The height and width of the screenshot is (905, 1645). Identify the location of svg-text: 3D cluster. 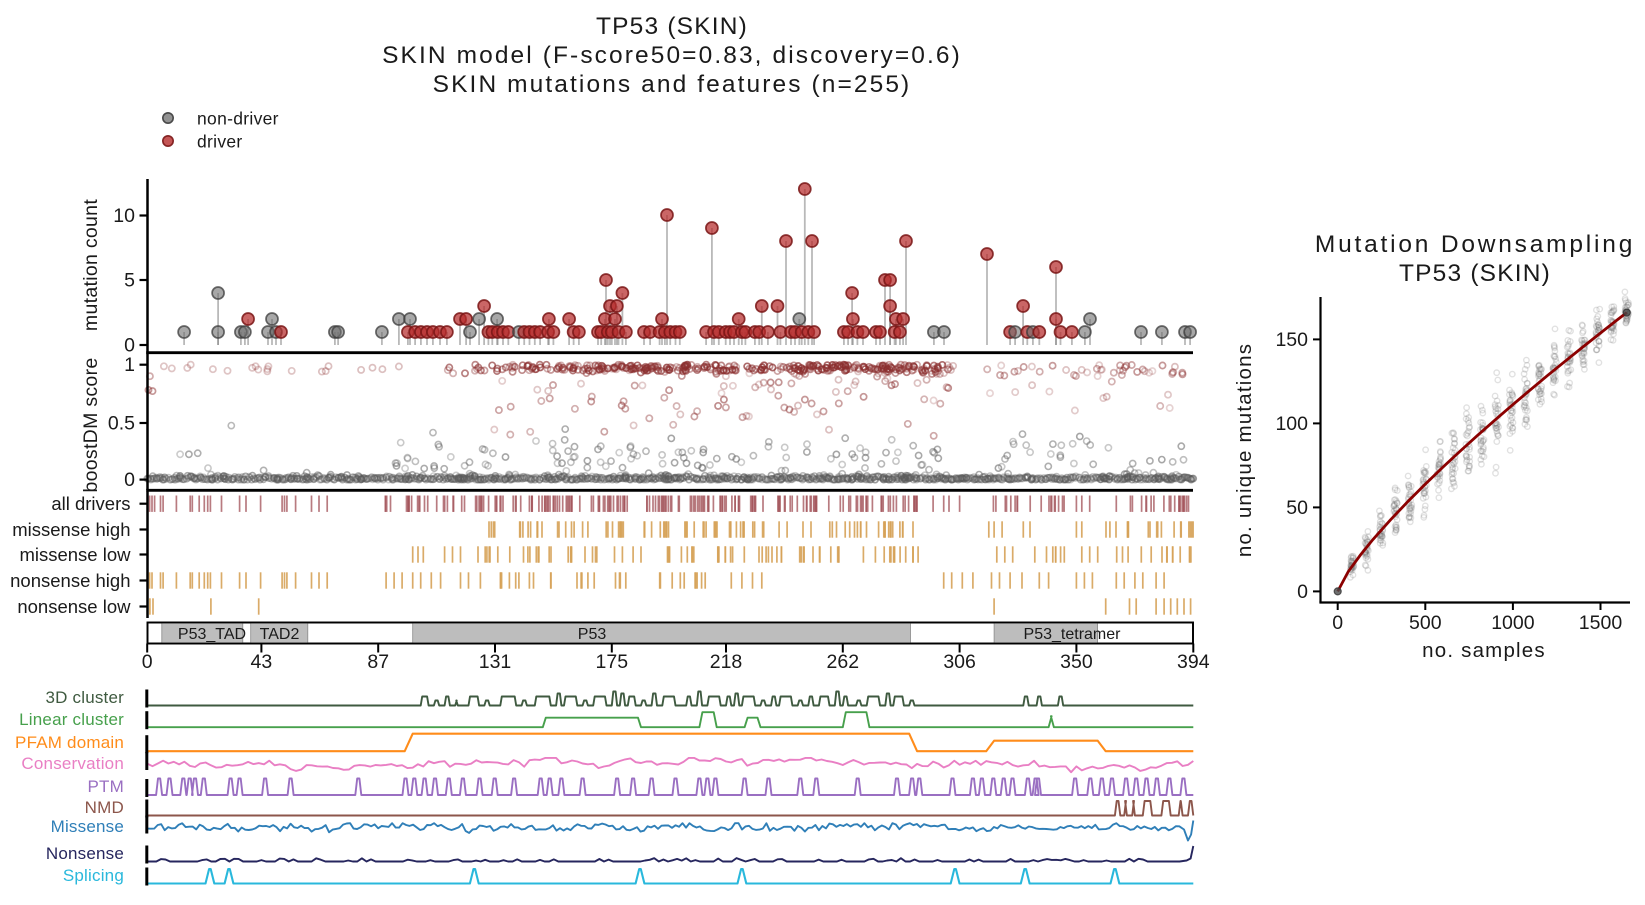
(84, 697).